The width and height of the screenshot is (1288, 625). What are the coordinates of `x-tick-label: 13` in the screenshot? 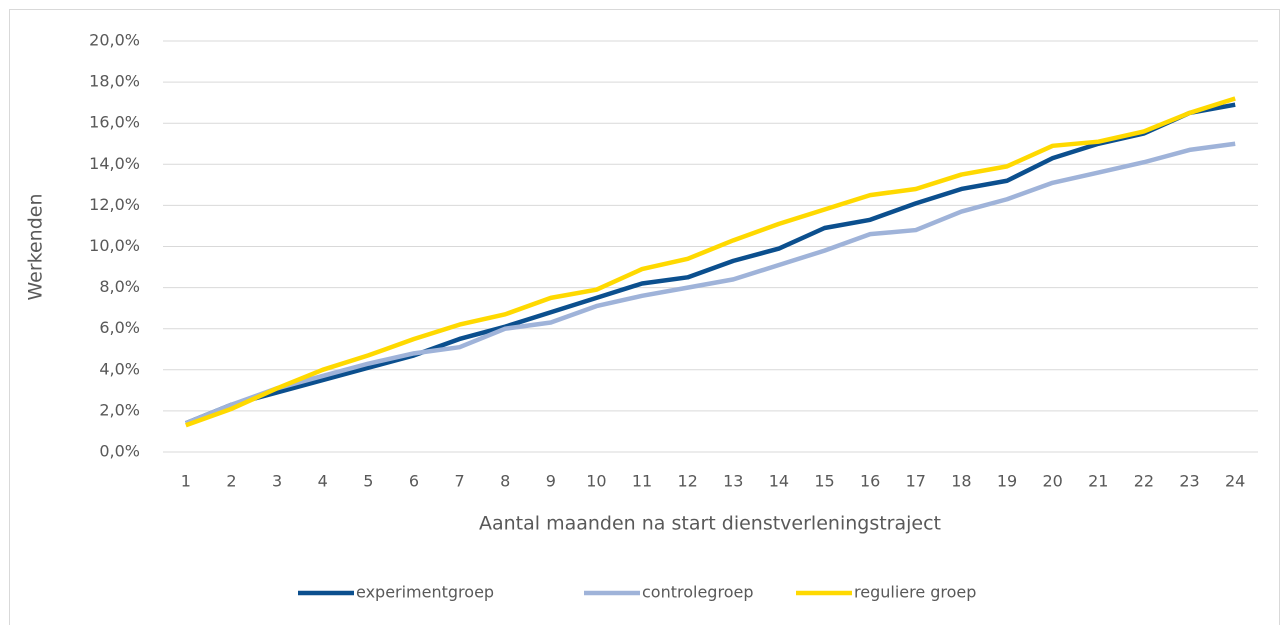 It's located at (733, 481).